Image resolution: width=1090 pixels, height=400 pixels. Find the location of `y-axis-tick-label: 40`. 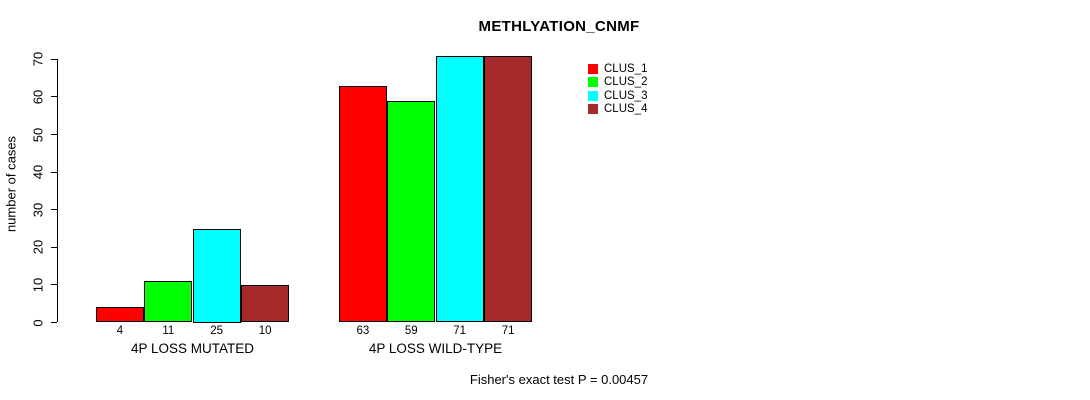

y-axis-tick-label: 40 is located at coordinates (38, 172).